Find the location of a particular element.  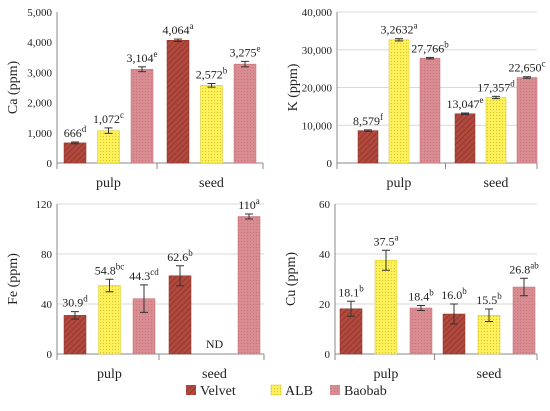

data-label: 3,104e is located at coordinates (142, 57).